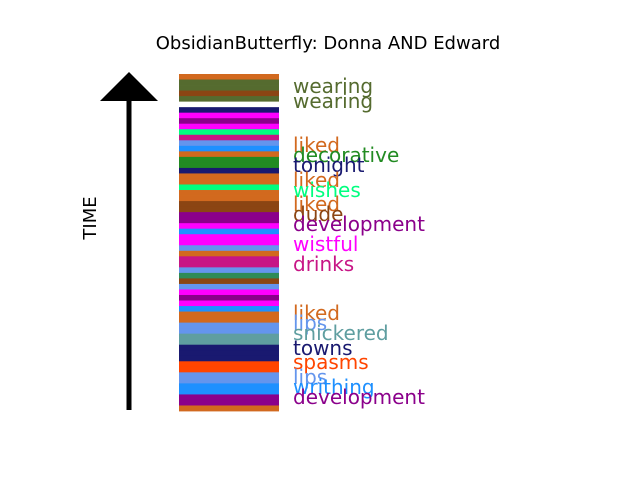  Describe the element at coordinates (323, 348) in the screenshot. I see `word-label: towns` at that location.